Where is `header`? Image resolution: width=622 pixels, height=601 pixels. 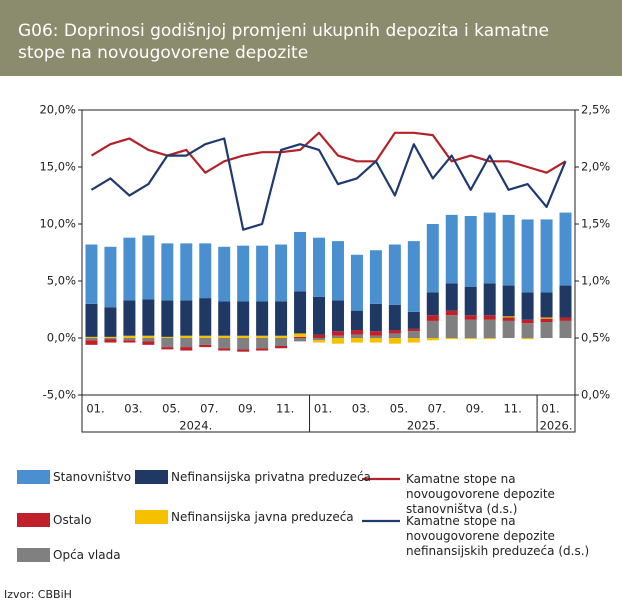 header is located at coordinates (311, 38).